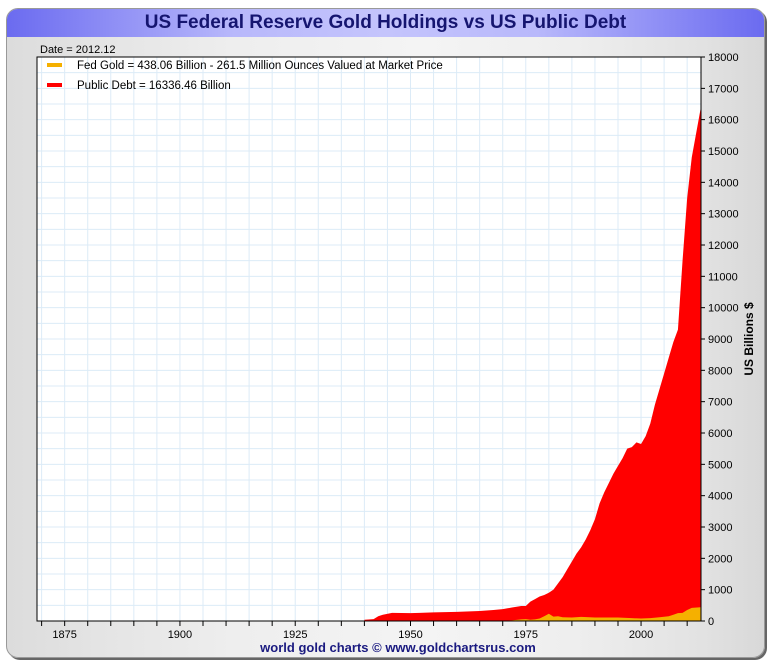 This screenshot has height=666, width=771. Describe the element at coordinates (720, 465) in the screenshot. I see `y-tick-label: 5000` at that location.